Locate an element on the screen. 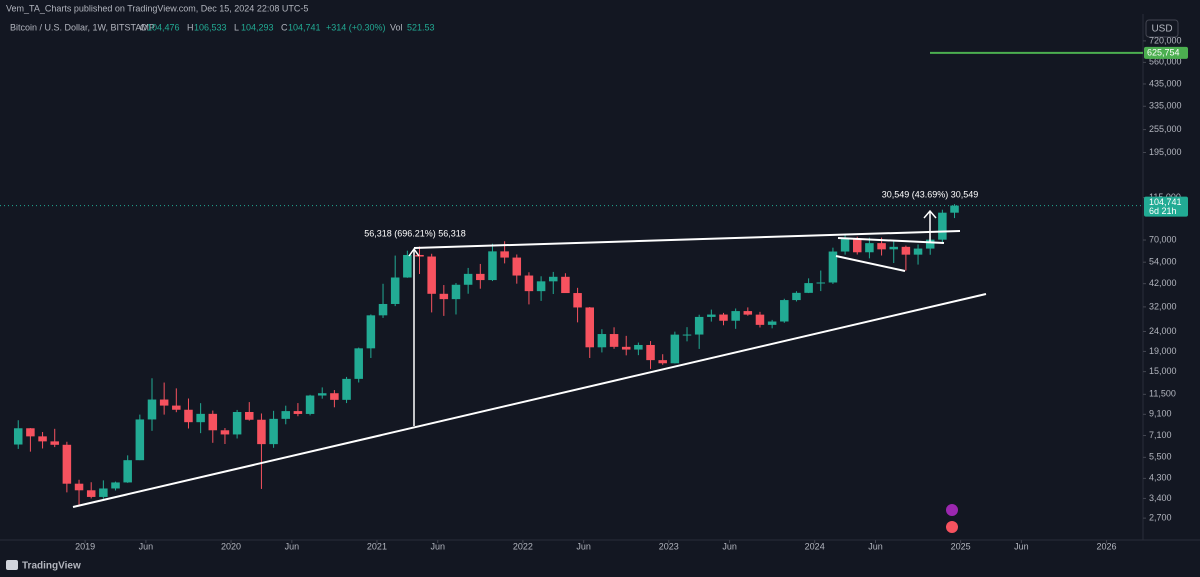 This screenshot has height=577, width=1200. last-price-label: 104,741 is located at coordinates (1165, 202).